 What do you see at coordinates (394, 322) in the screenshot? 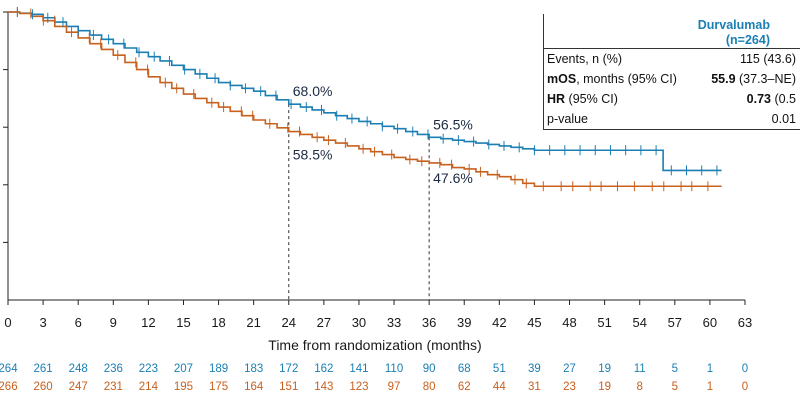
I see `x-tick-label: 33` at bounding box center [394, 322].